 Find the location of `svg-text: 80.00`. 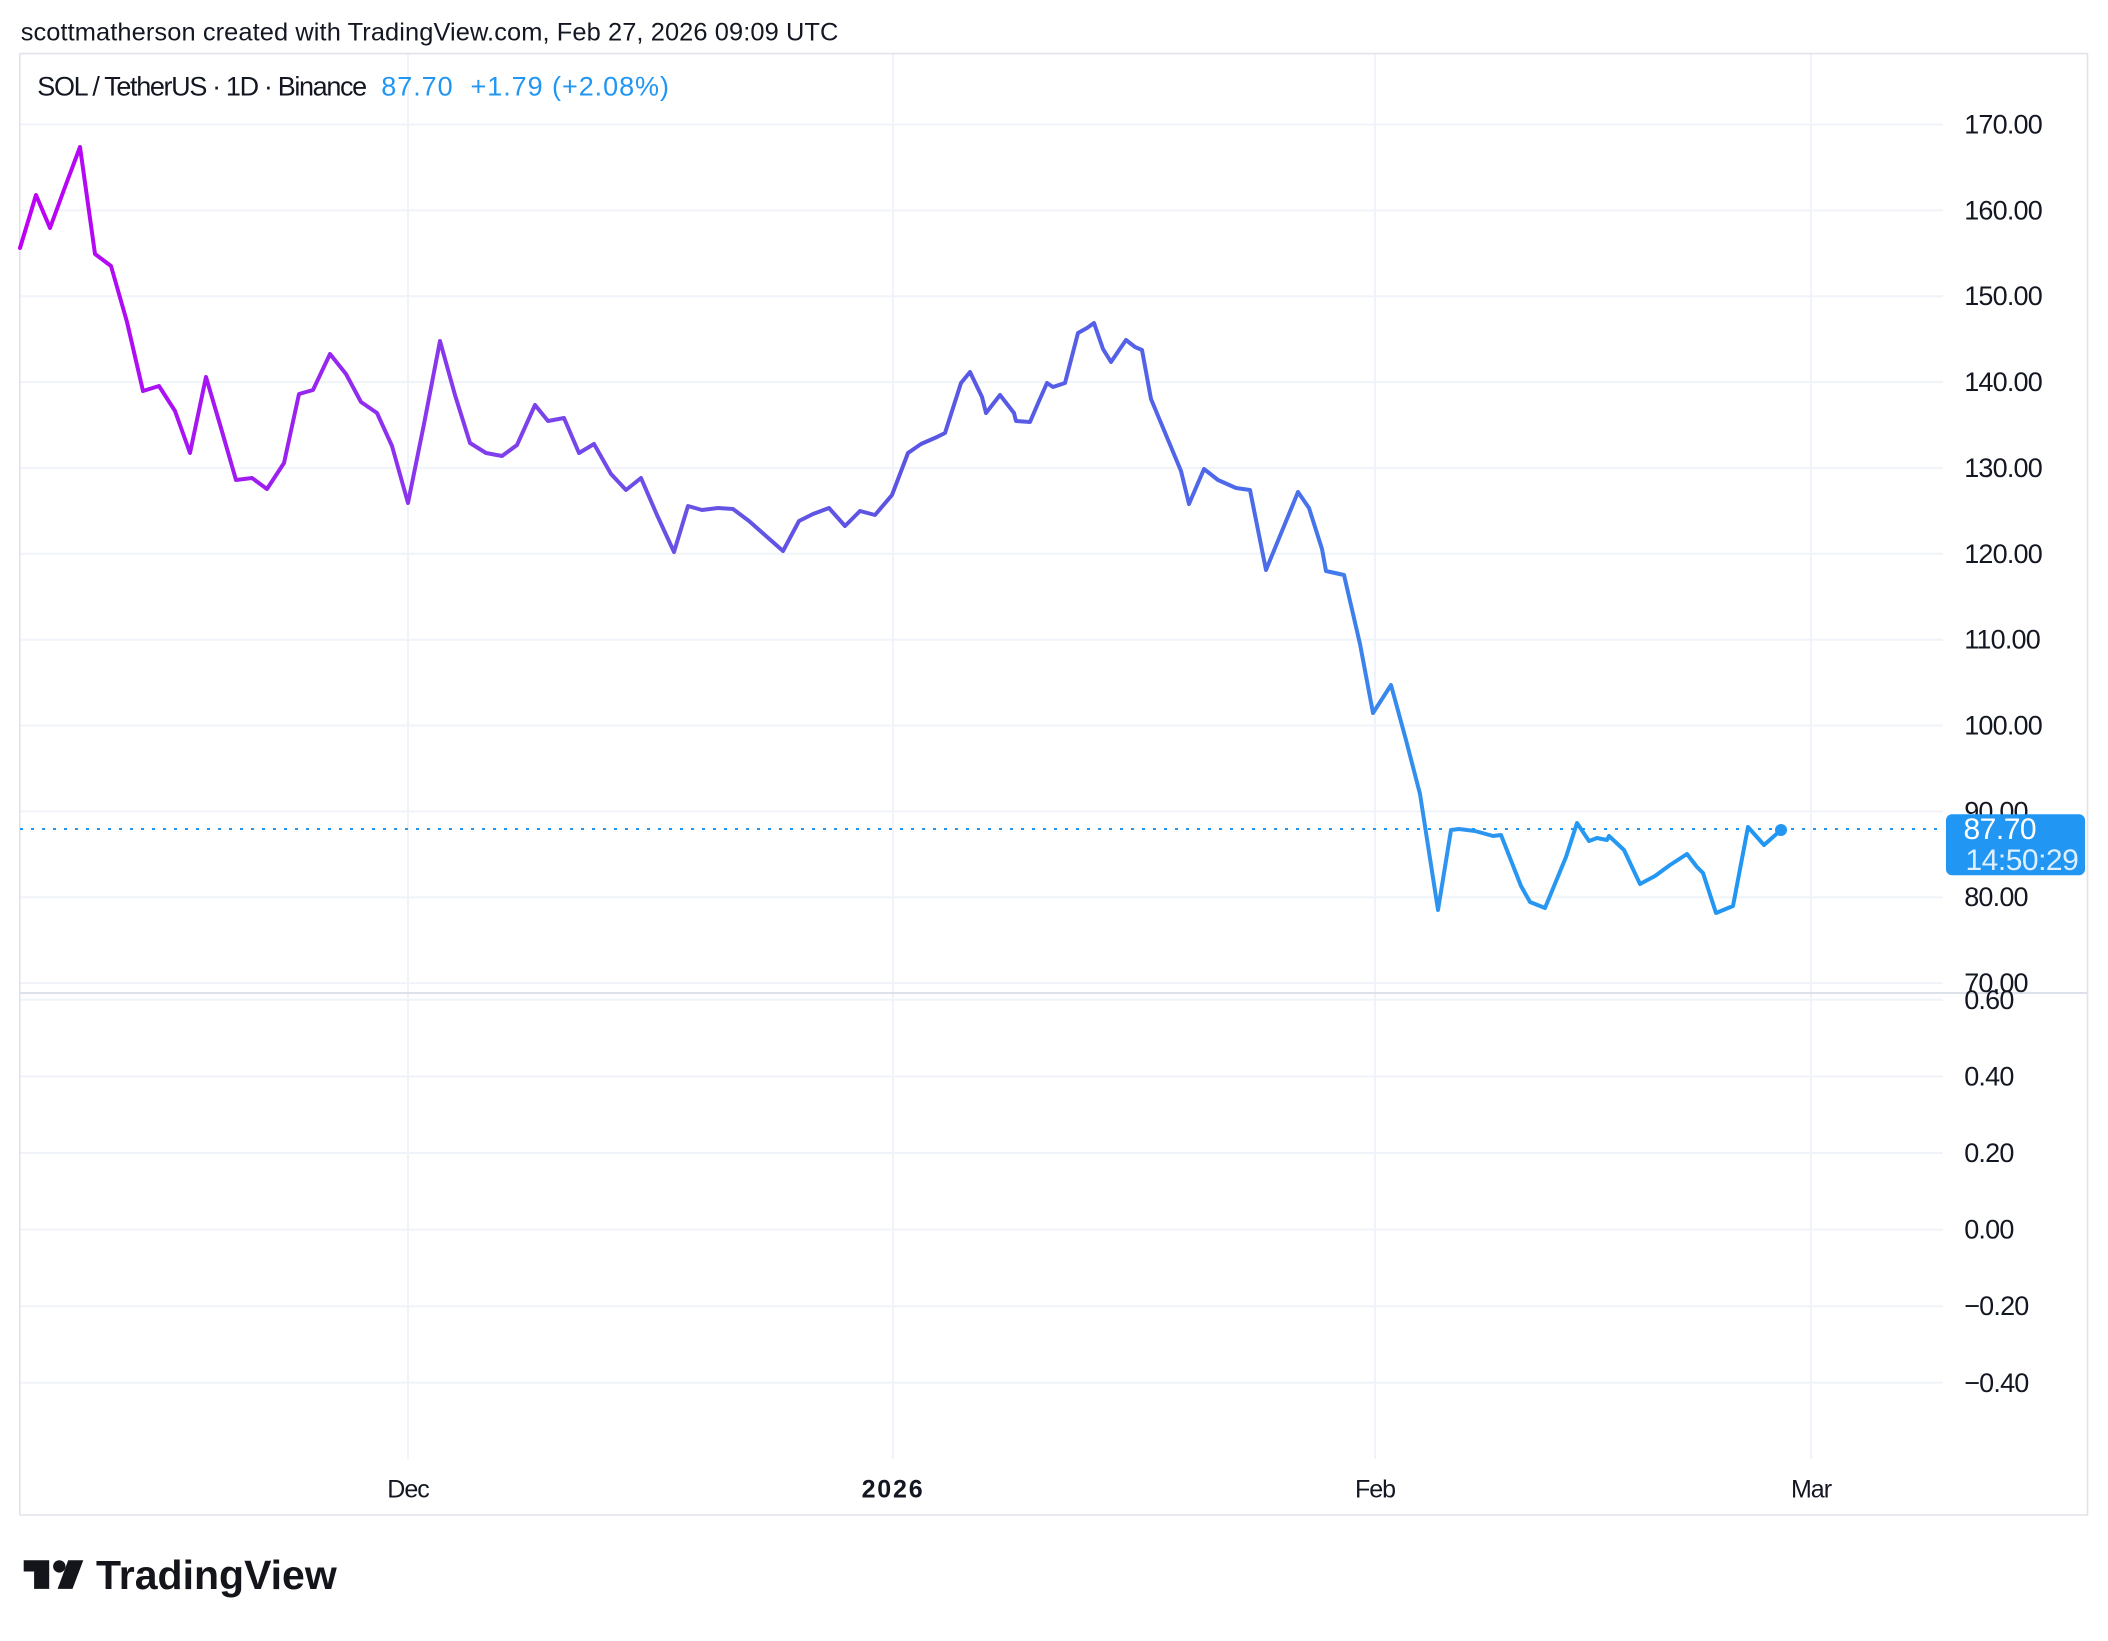

svg-text: 80.00 is located at coordinates (1996, 897).